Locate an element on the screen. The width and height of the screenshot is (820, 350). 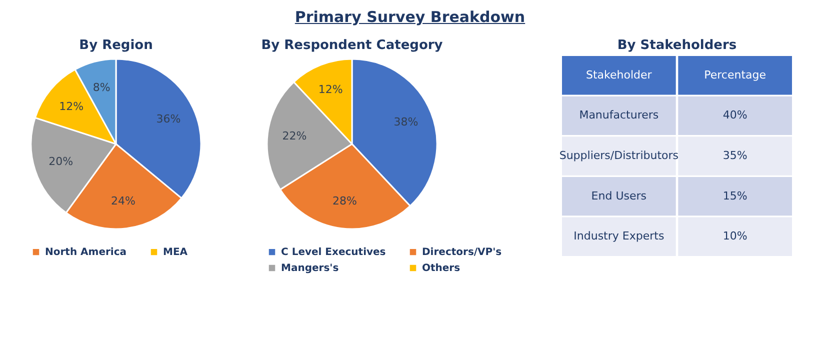
text: By Stakeholders is located at coordinates (676, 45).